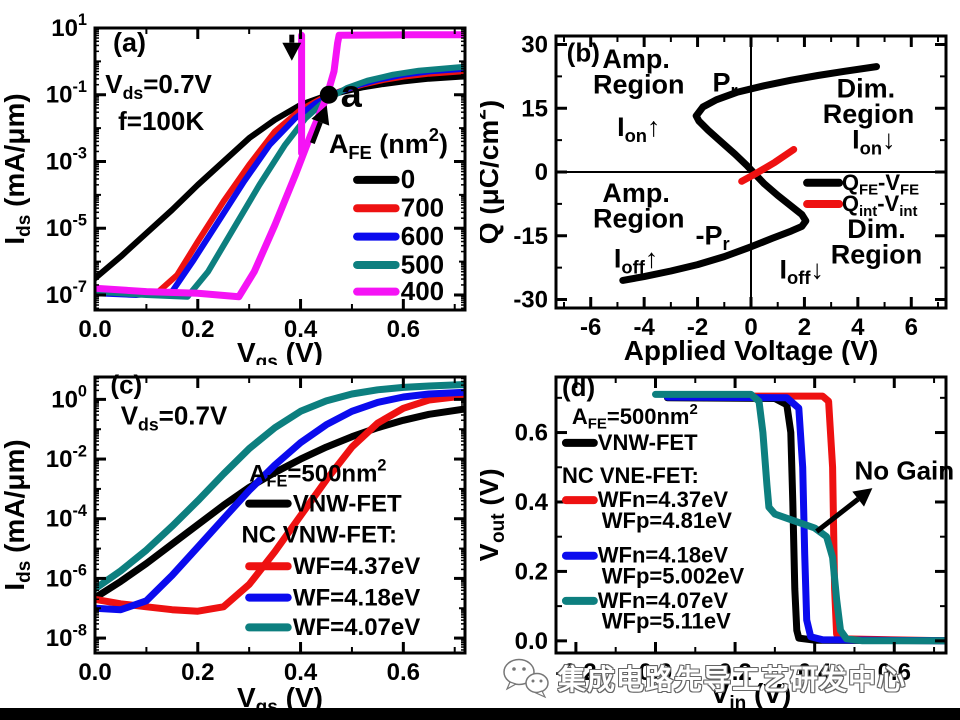 The image size is (960, 720). Describe the element at coordinates (541, 172) in the screenshot. I see `y-tick-label: 0` at that location.